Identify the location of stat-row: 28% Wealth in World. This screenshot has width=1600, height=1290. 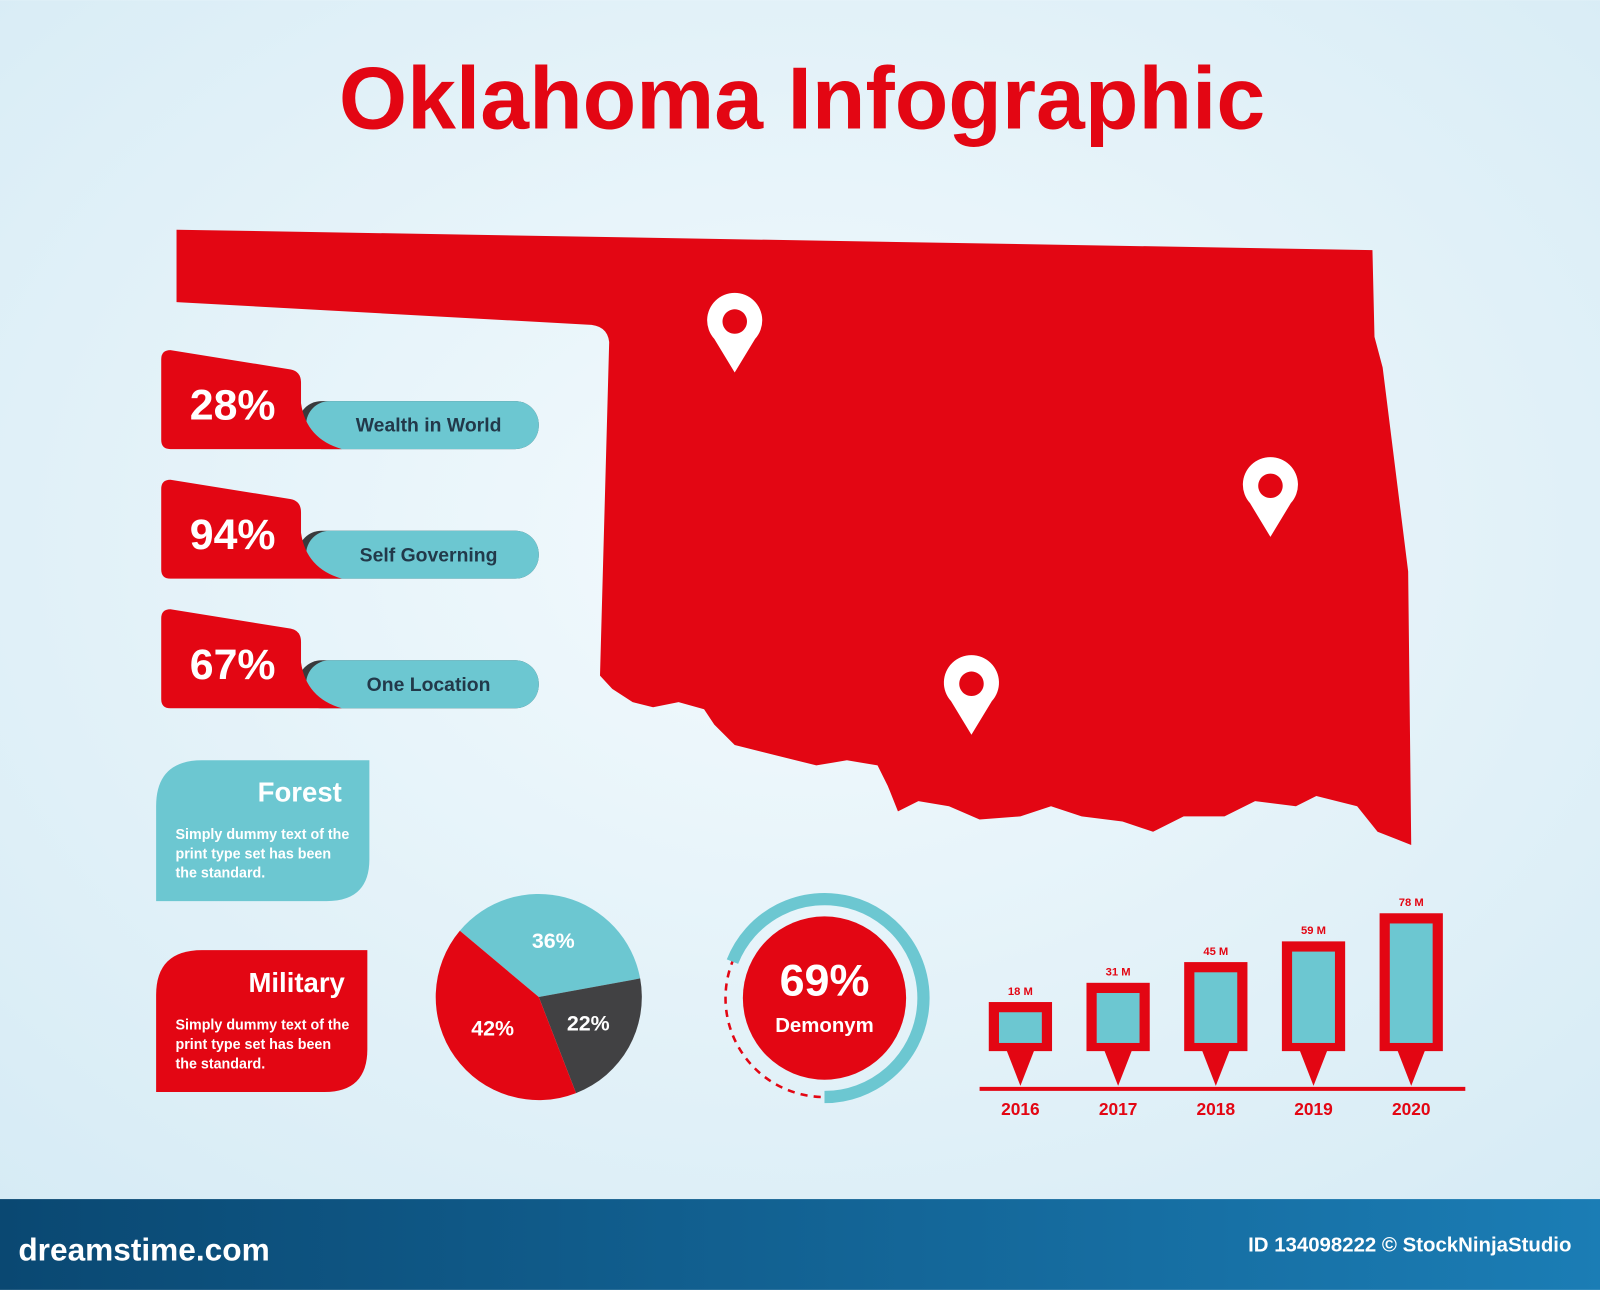
(350, 400).